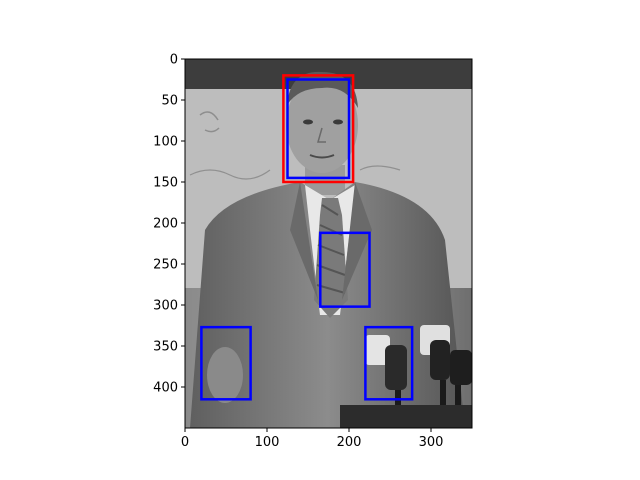 The width and height of the screenshot is (640, 480). Describe the element at coordinates (185, 442) in the screenshot. I see `x-tick-label: 0` at that location.